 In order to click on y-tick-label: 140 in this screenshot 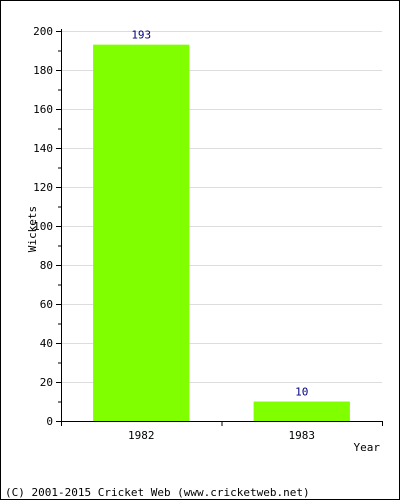, I will do `click(43, 148)`.